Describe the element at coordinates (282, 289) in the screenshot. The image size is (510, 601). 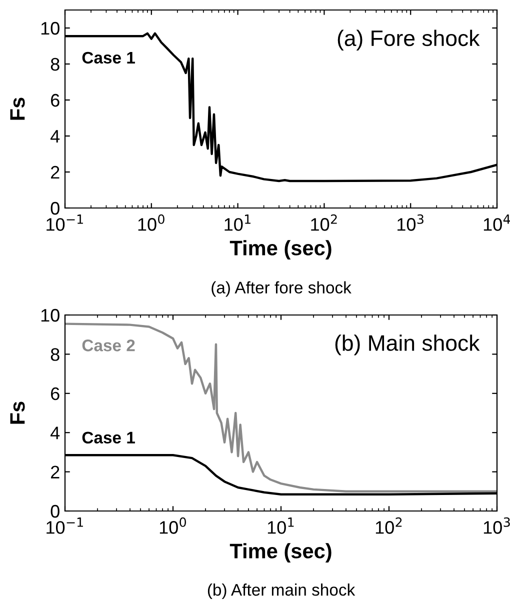
I see `text: (a) After fore shock` at that location.